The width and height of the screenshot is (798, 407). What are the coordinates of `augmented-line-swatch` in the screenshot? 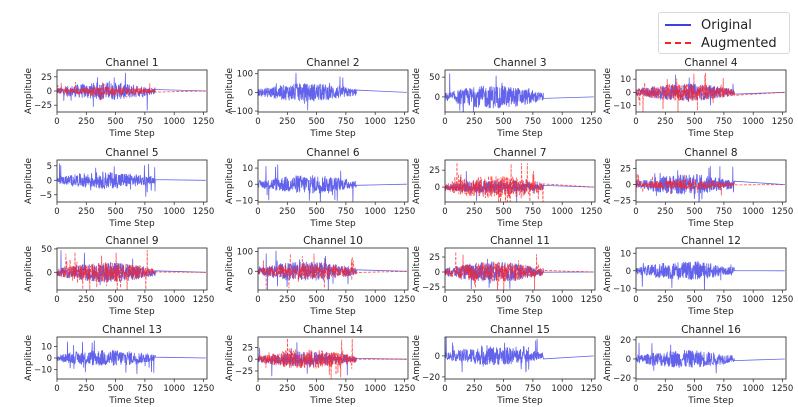 It's located at (678, 43).